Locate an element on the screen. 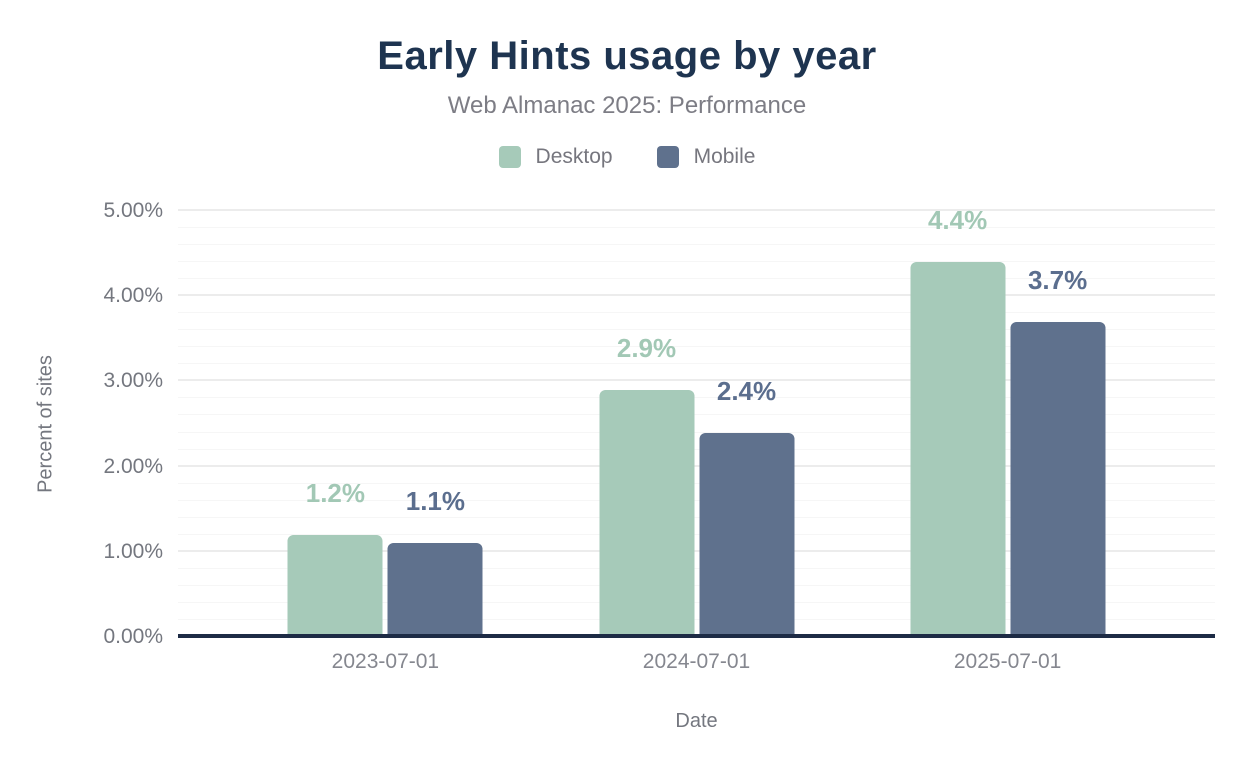 Image resolution: width=1254 pixels, height=774 pixels. x-tick-label: 2024-07-01 is located at coordinates (696, 661).